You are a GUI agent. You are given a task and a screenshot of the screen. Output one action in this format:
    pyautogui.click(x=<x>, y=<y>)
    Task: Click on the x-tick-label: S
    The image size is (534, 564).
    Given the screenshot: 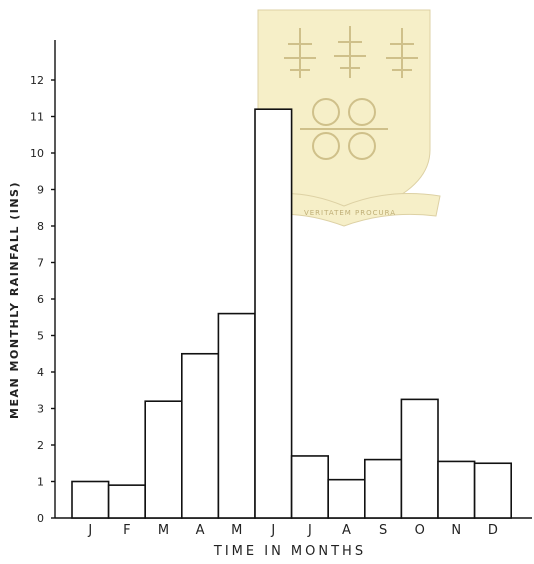 What is the action you would take?
    pyautogui.click(x=383, y=530)
    